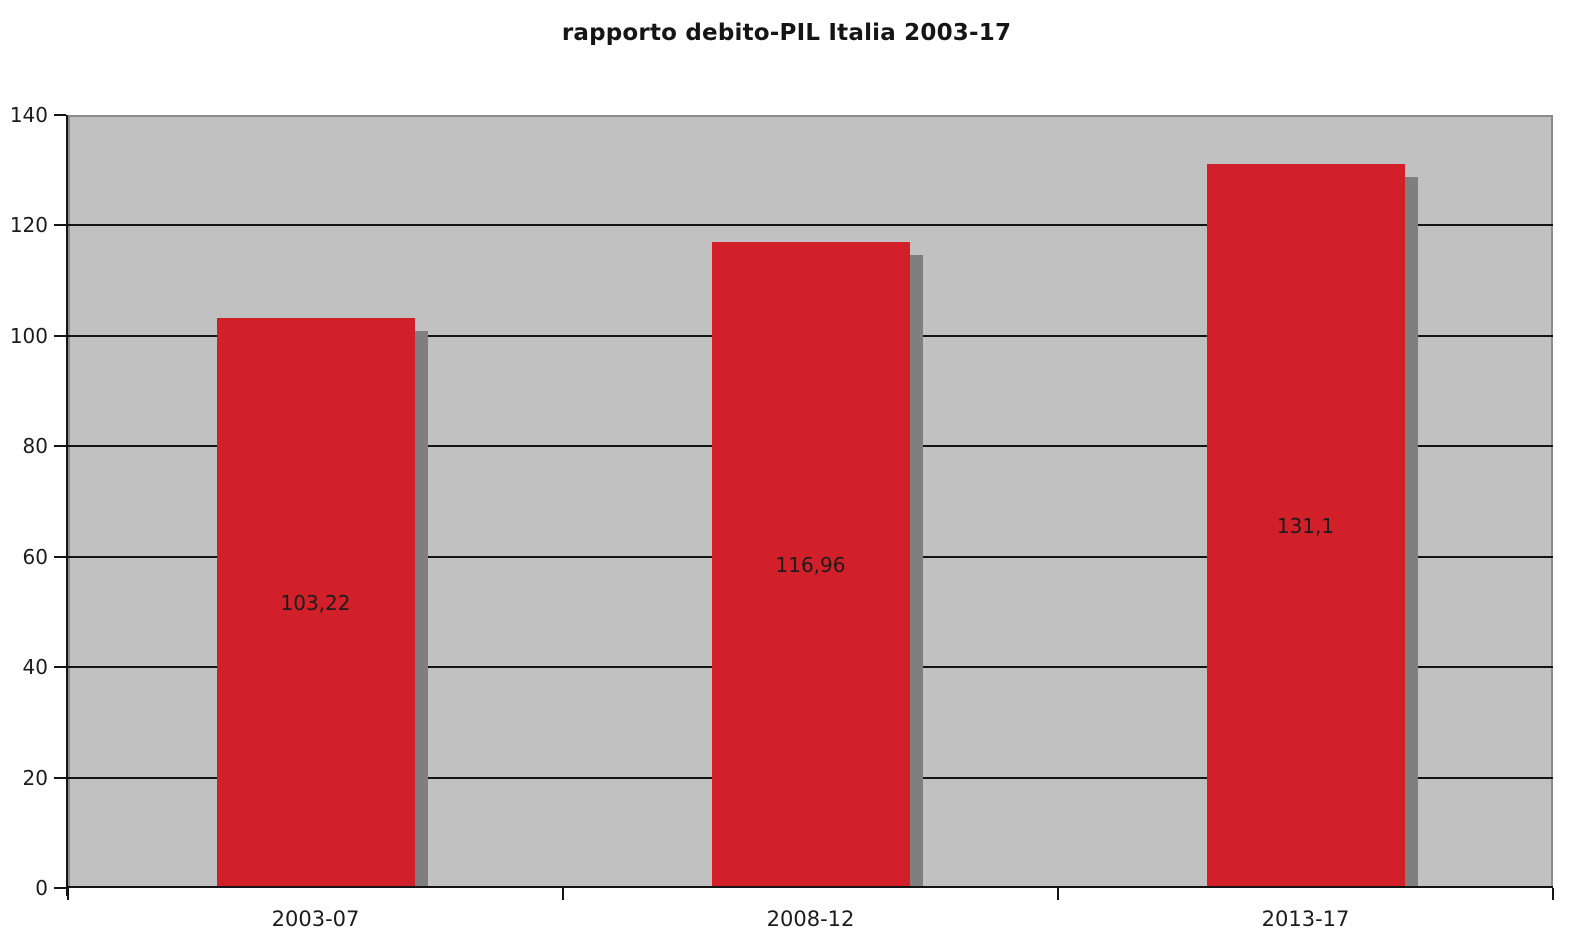 The image size is (1573, 946). Describe the element at coordinates (28, 335) in the screenshot. I see `y-tick-label: 100` at that location.